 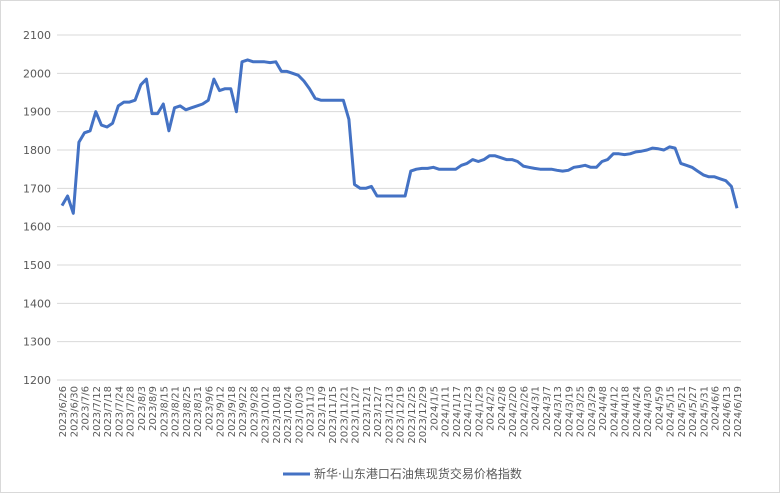 I want to click on x-tick-label: 2024/3/19, so click(x=569, y=411).